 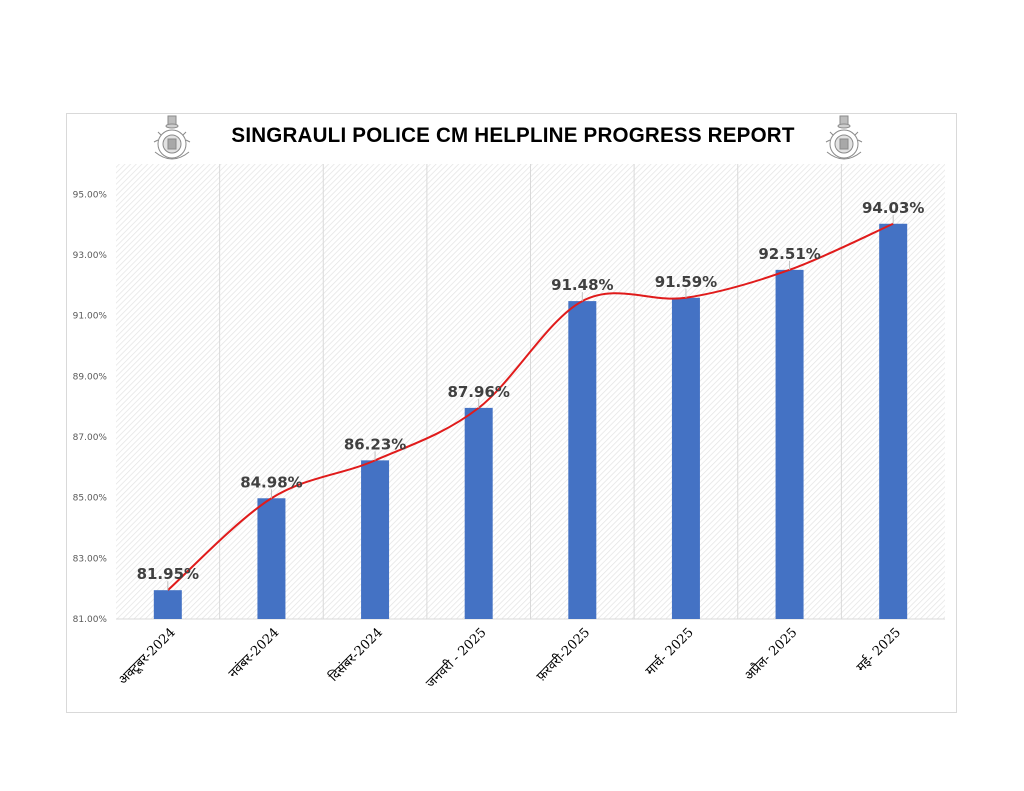 I want to click on data-label: 92.51%, so click(x=789, y=254).